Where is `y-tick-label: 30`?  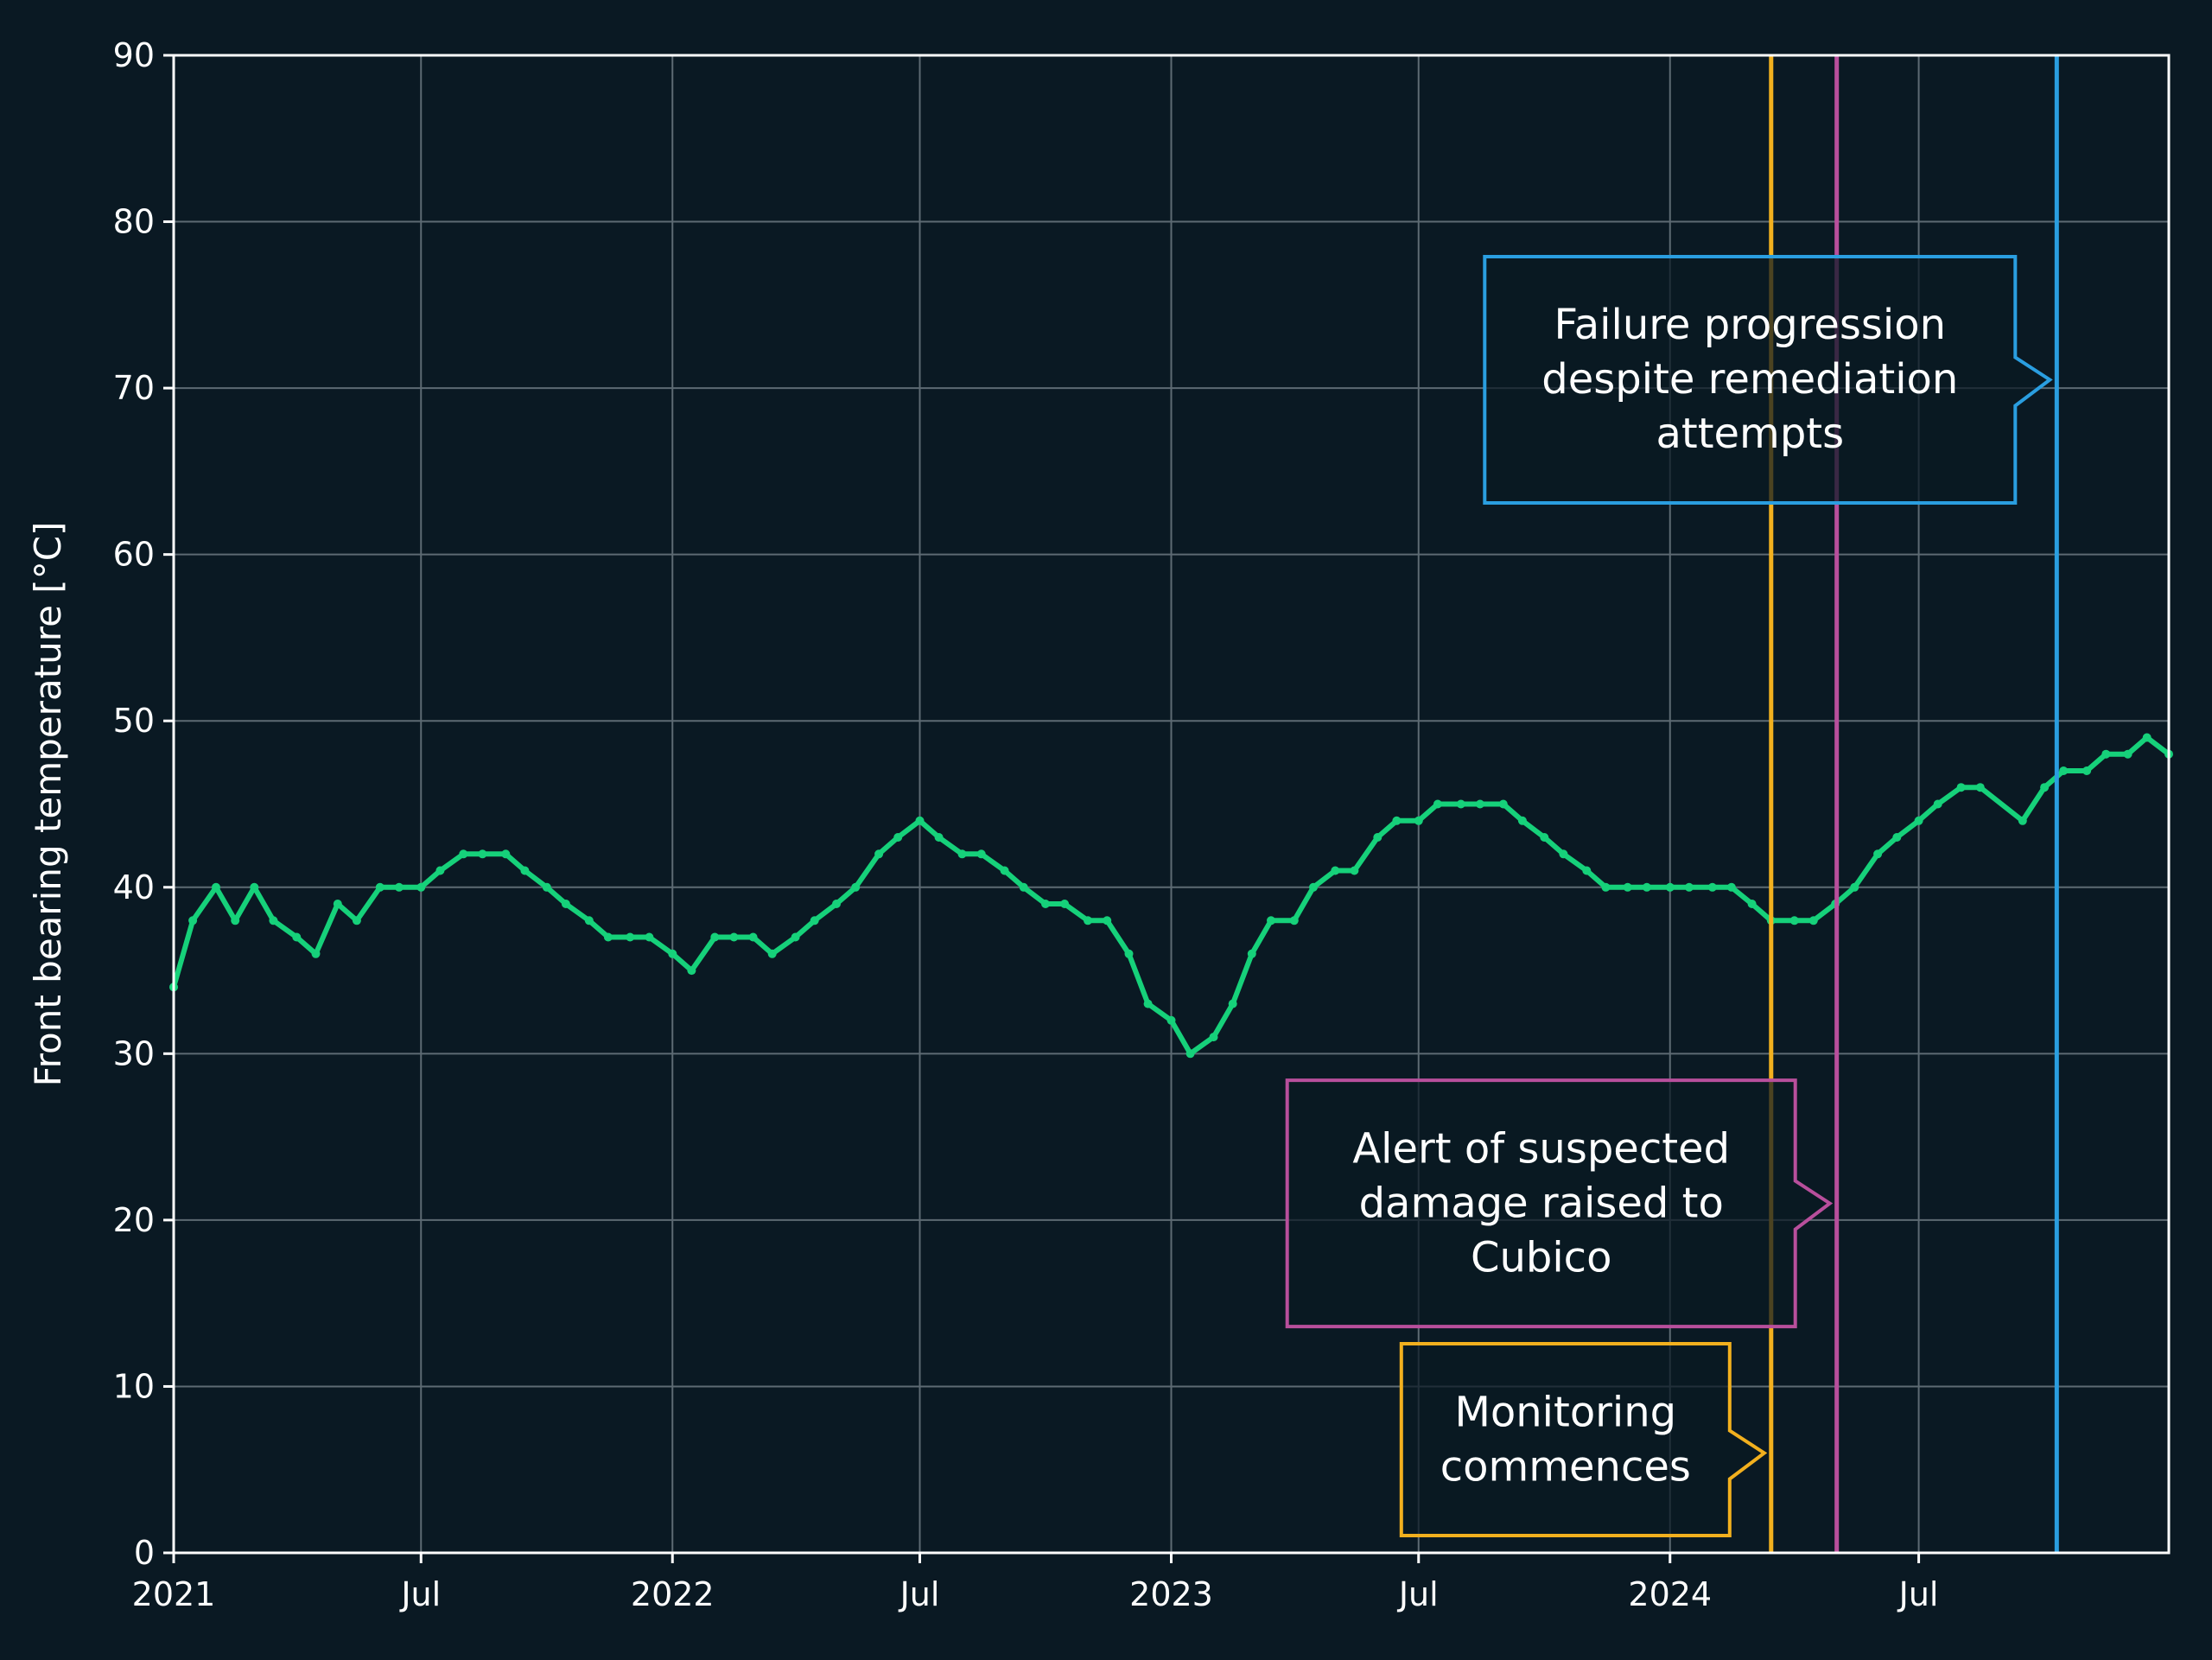
y-tick-label: 30 is located at coordinates (134, 1053).